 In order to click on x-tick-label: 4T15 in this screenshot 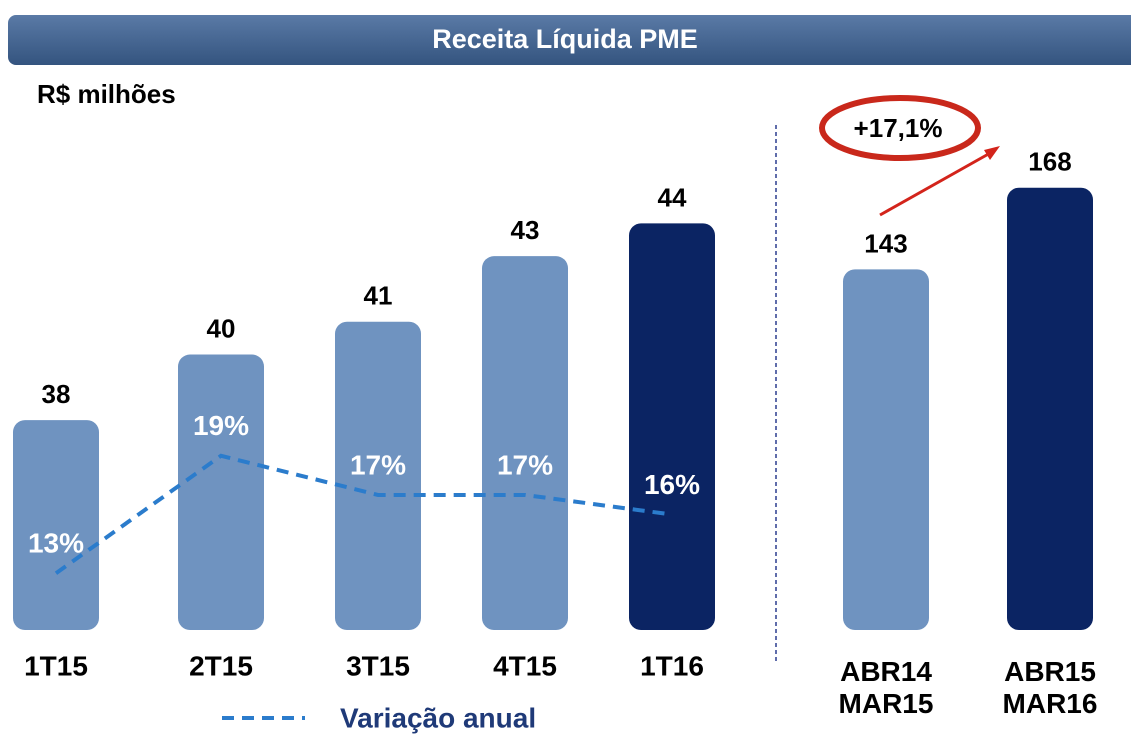, I will do `click(525, 665)`.